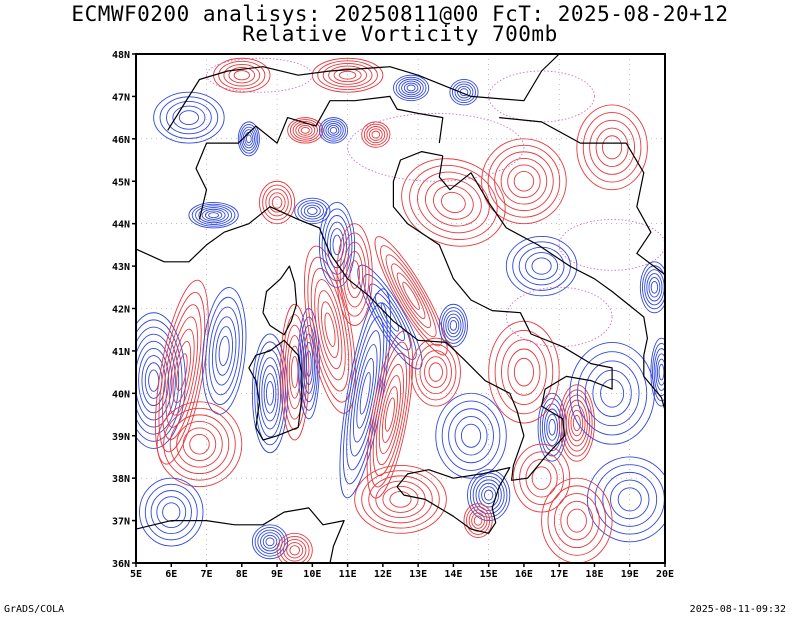 Image resolution: width=800 pixels, height=618 pixels. Describe the element at coordinates (124, 310) in the screenshot. I see `latitude-axis: 36N 37N 38N 39N 40N 41N 42N 43N 44N 45N 46N 47N 48N` at that location.